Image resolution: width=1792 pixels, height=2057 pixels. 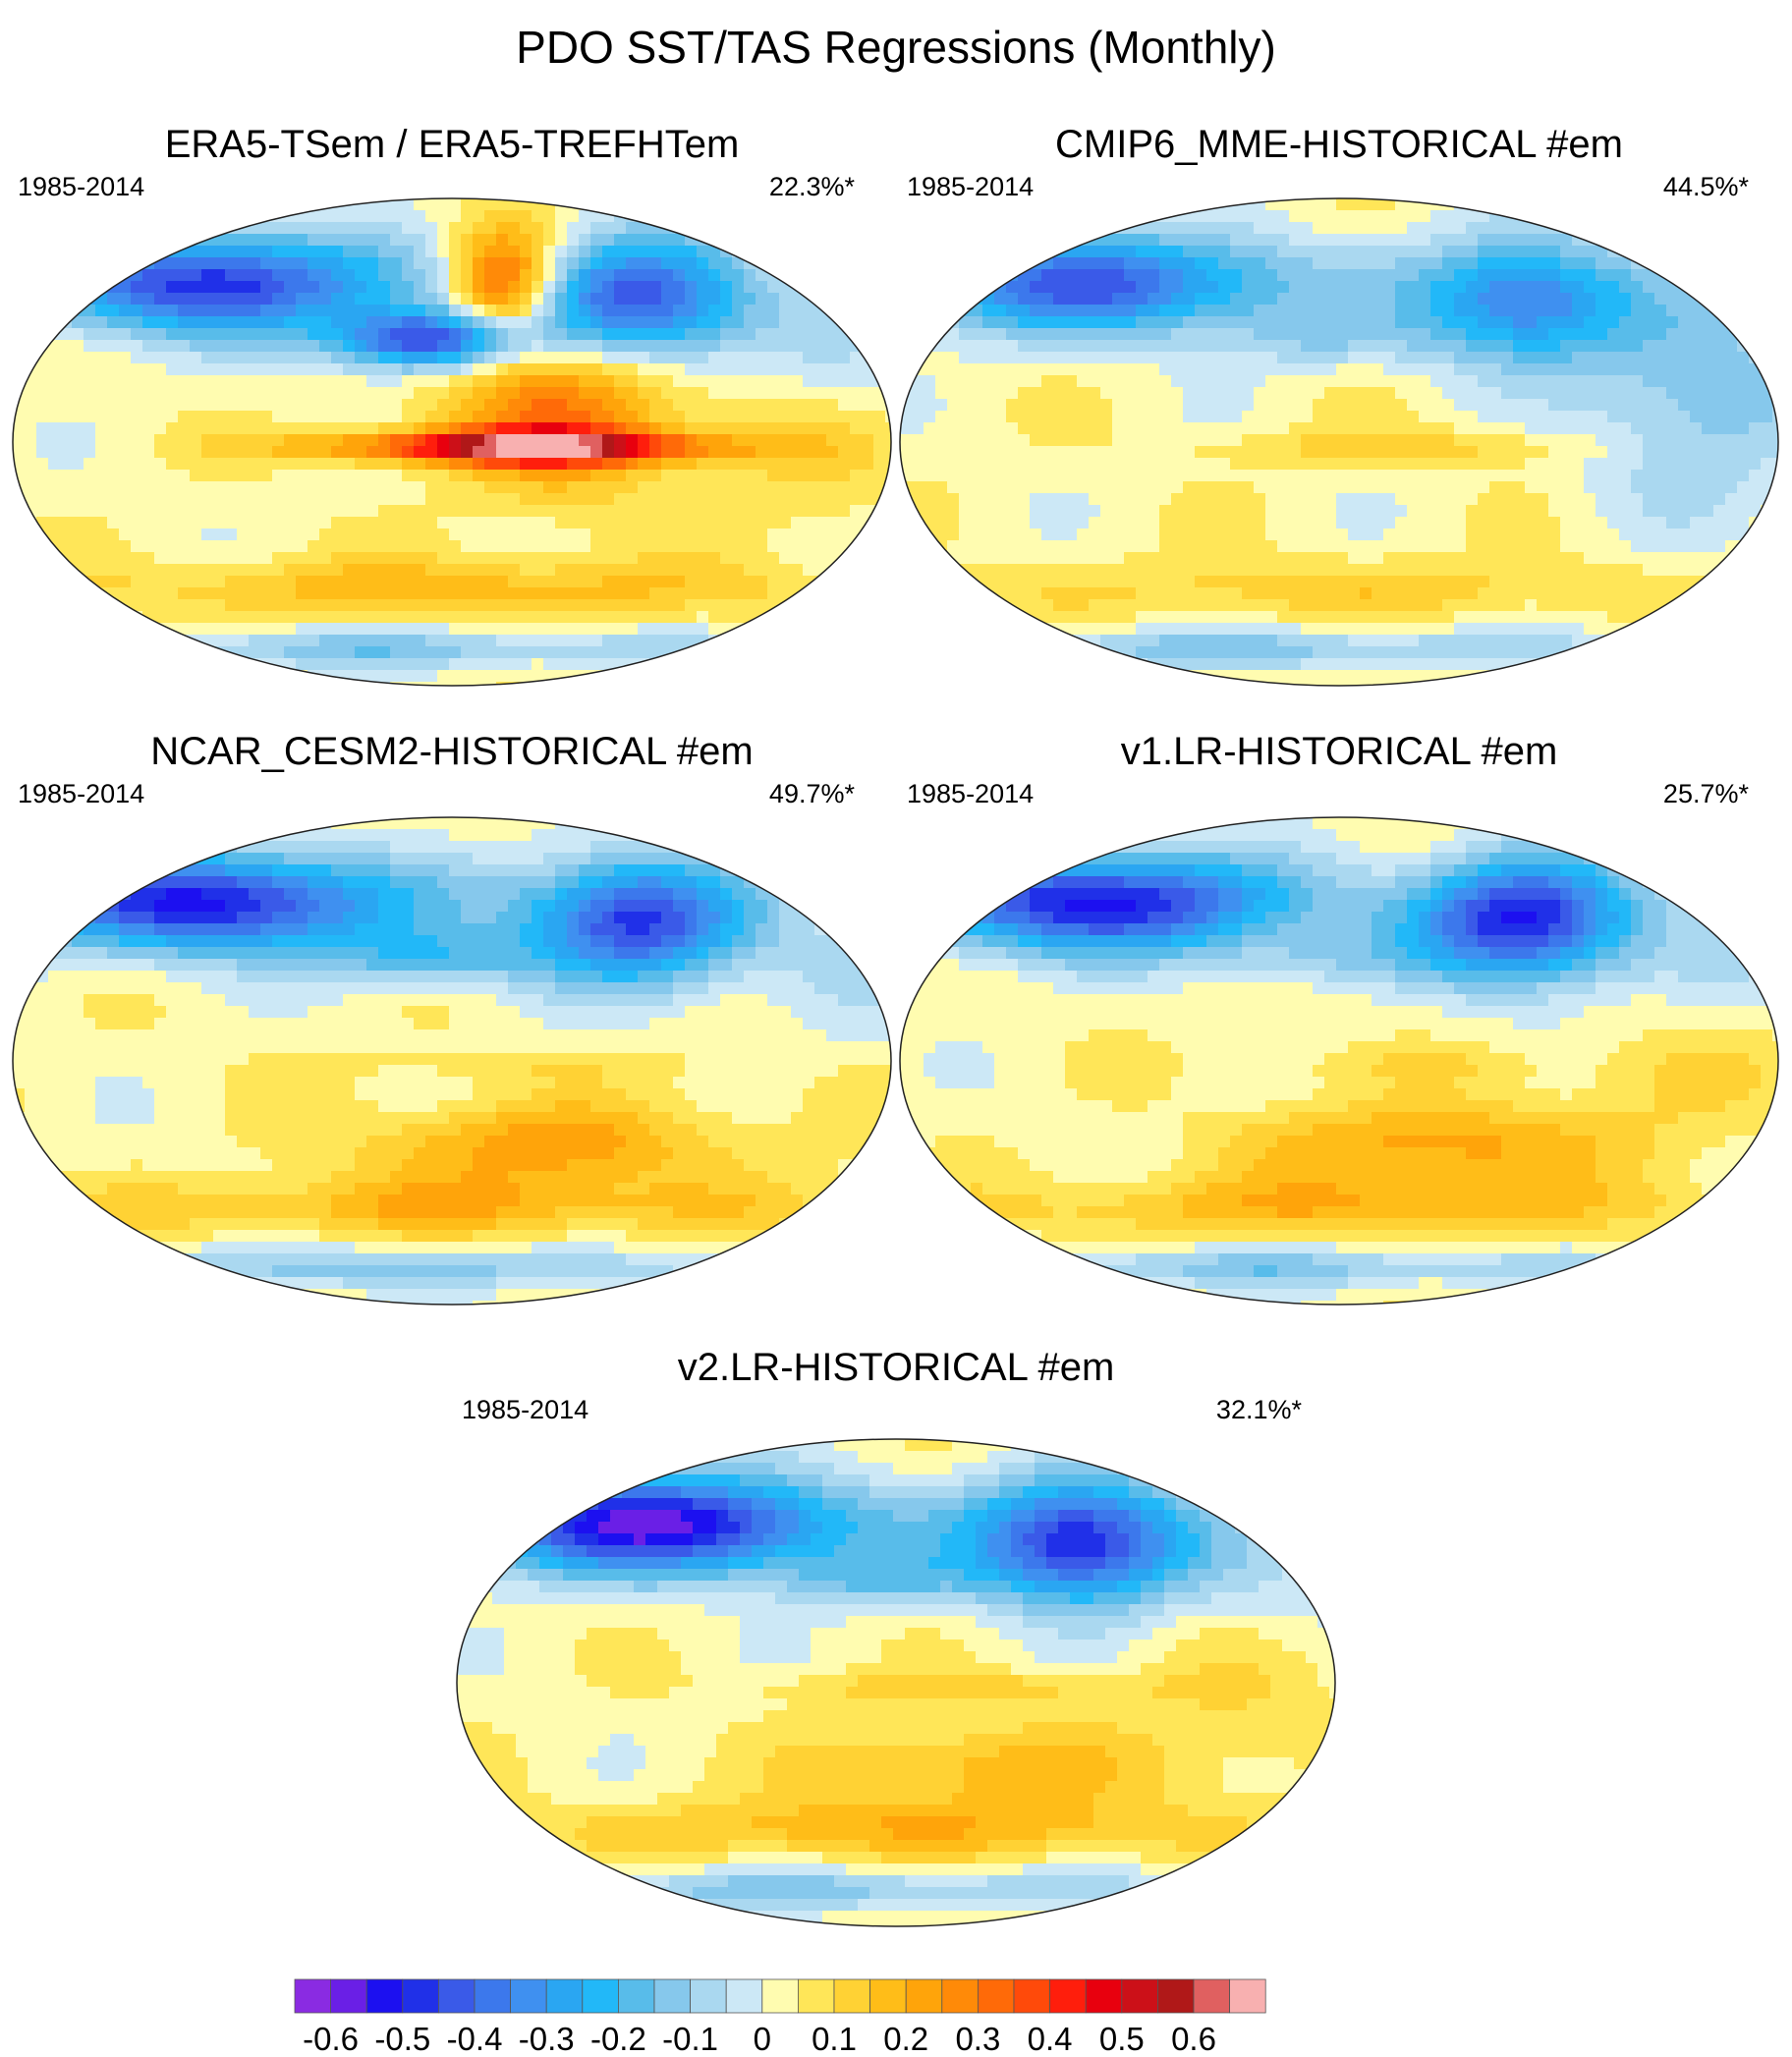 What do you see at coordinates (977, 2039) in the screenshot?
I see `colorbar-tick-label: 0.3` at bounding box center [977, 2039].